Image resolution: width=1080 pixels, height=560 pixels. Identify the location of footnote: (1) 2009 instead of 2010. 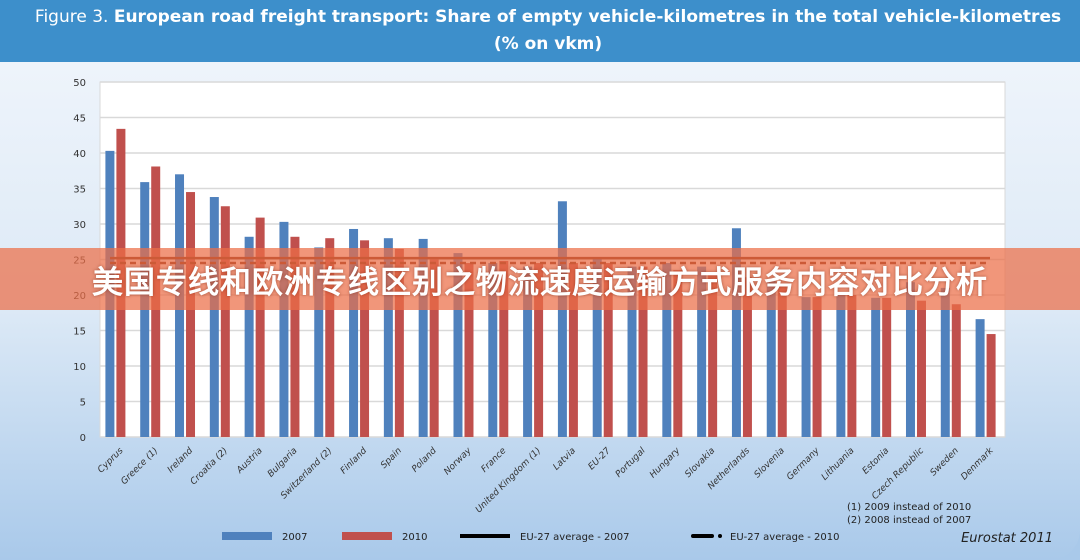
(909, 507).